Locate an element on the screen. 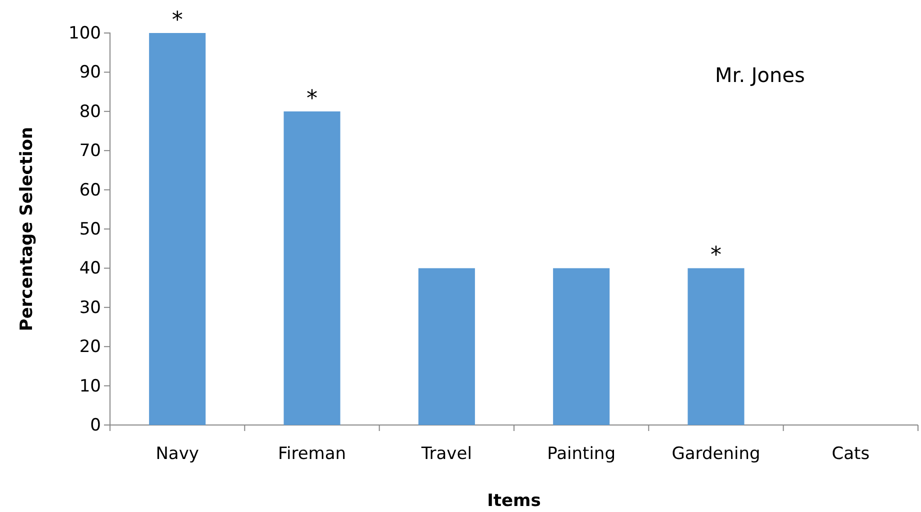  y-tick-label: 20 is located at coordinates (90, 347).